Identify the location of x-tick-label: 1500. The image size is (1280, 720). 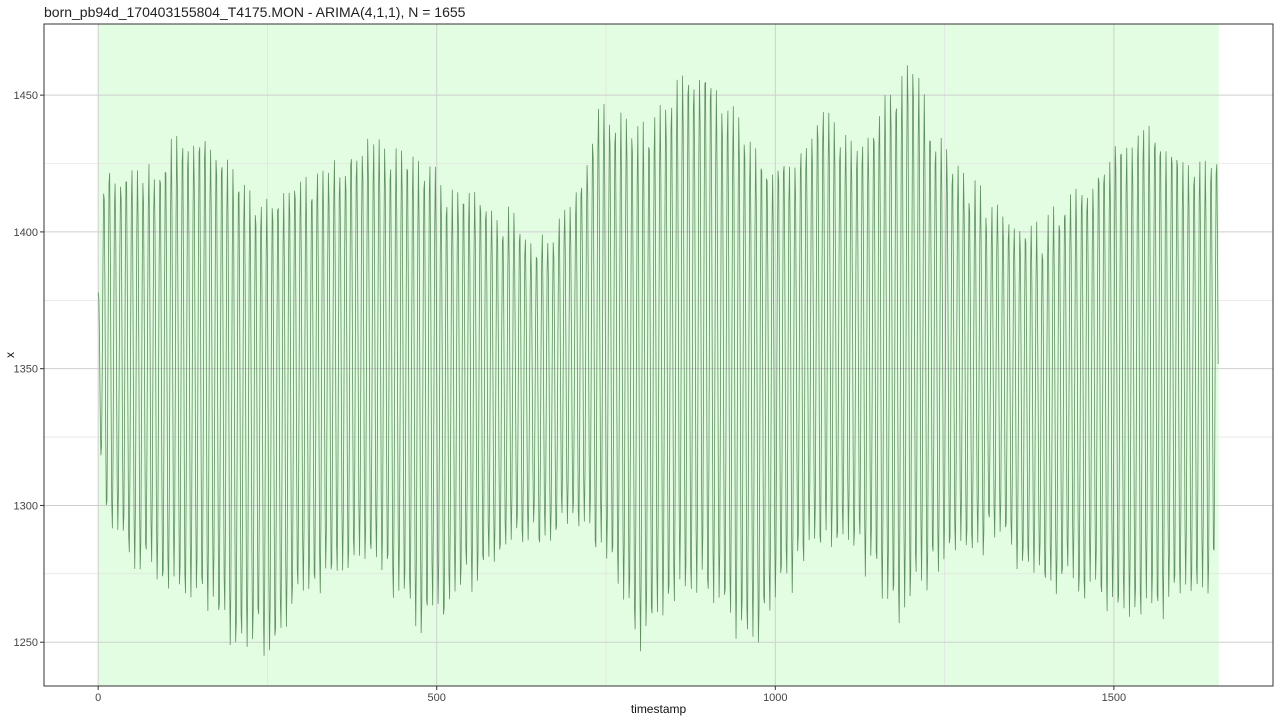
(1114, 698).